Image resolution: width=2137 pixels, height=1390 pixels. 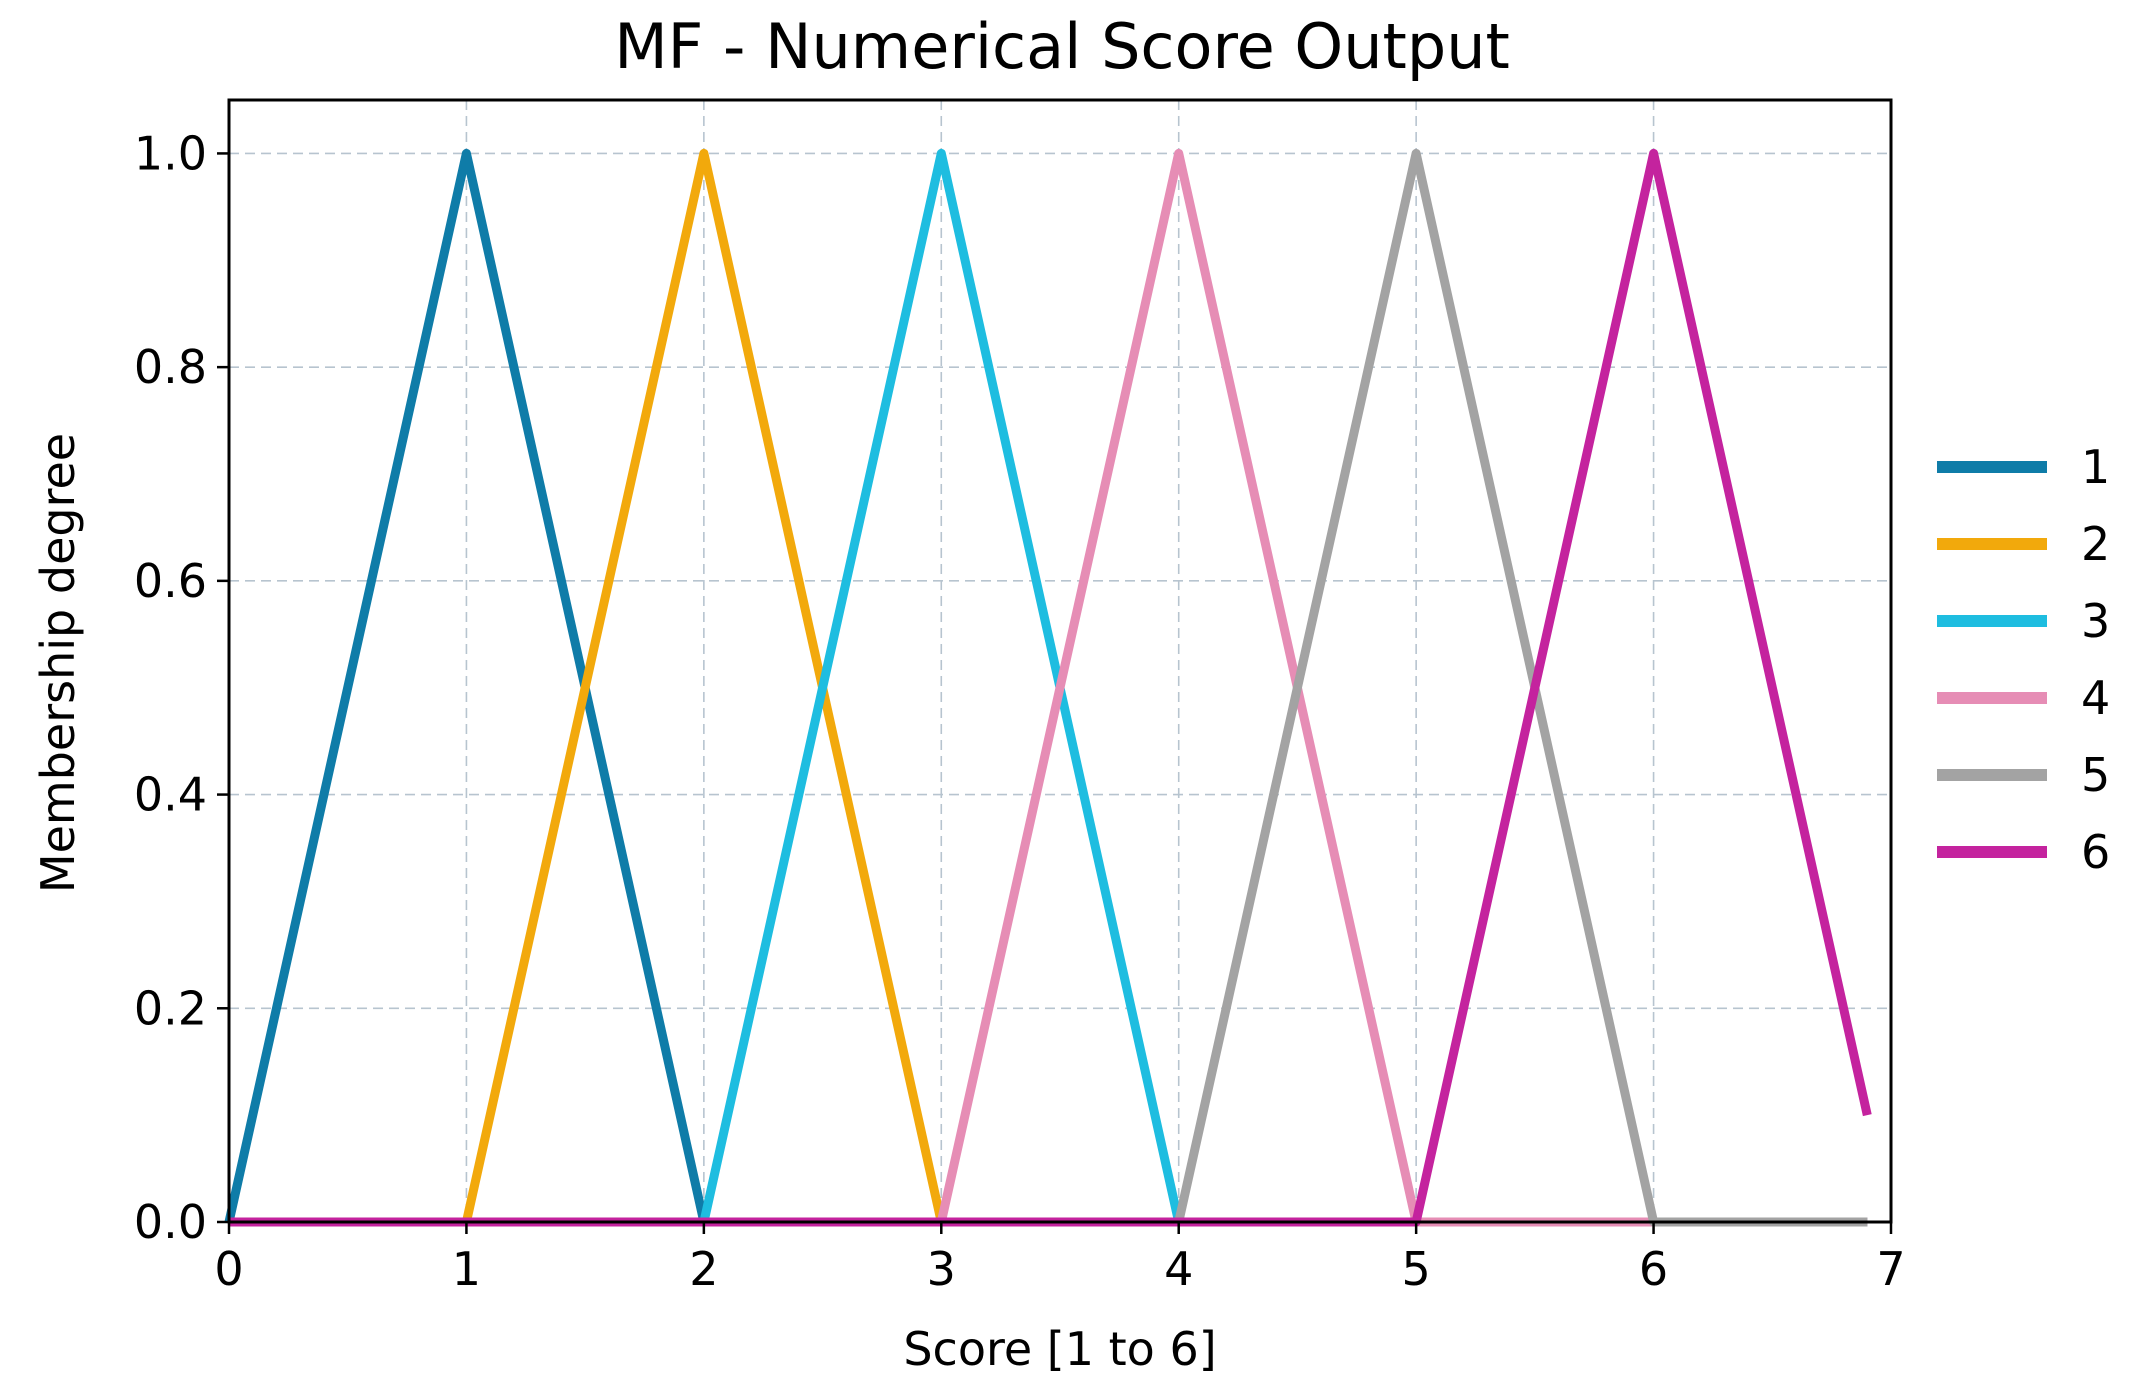 I want to click on y-tick-label: 0.6, so click(x=170, y=581).